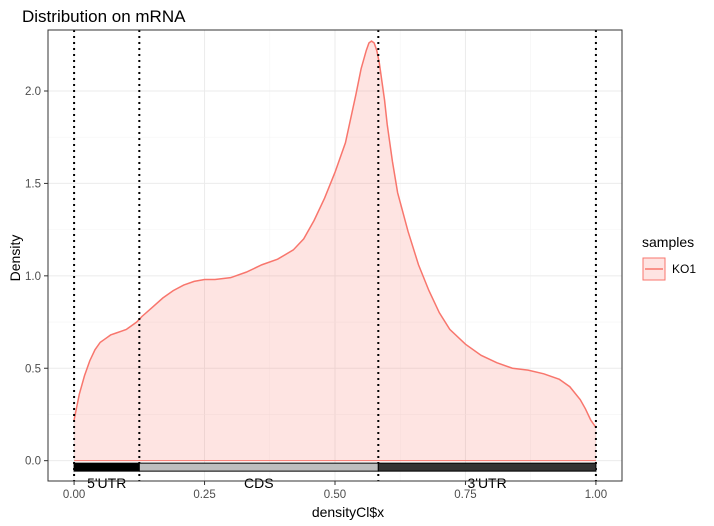 This screenshot has height=526, width=714. Describe the element at coordinates (33, 369) in the screenshot. I see `y-tick-label: 0.5` at that location.